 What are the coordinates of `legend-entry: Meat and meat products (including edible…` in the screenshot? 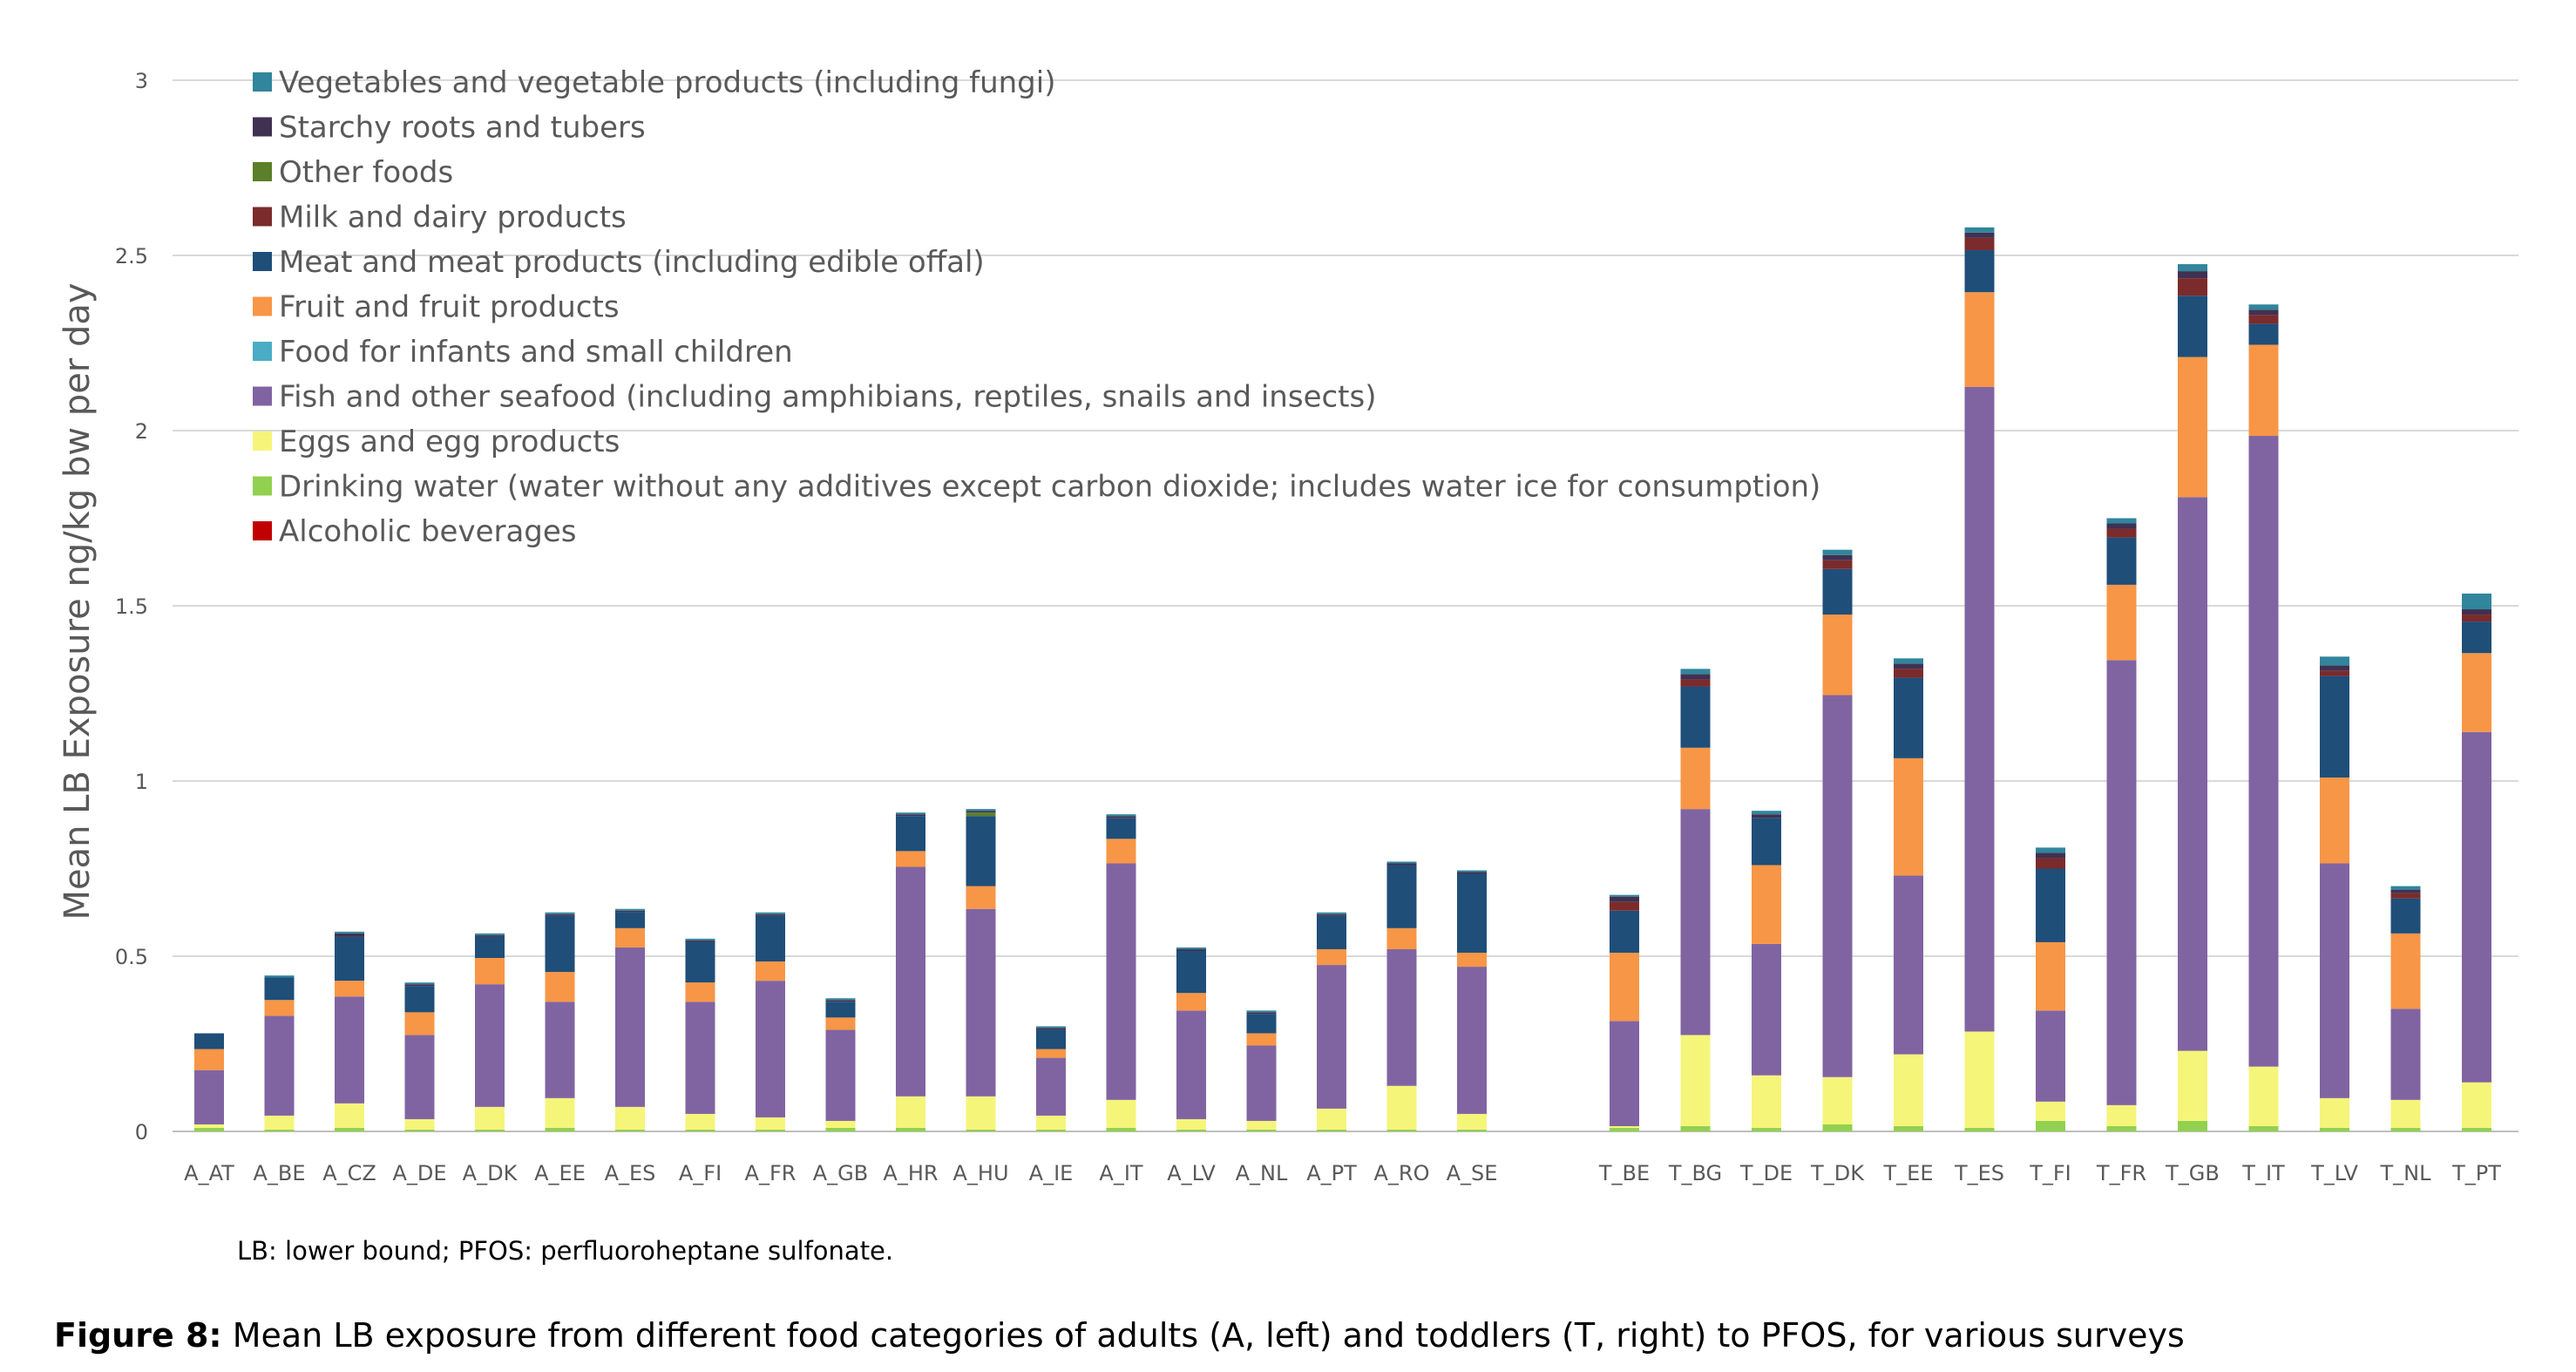 It's located at (632, 262).